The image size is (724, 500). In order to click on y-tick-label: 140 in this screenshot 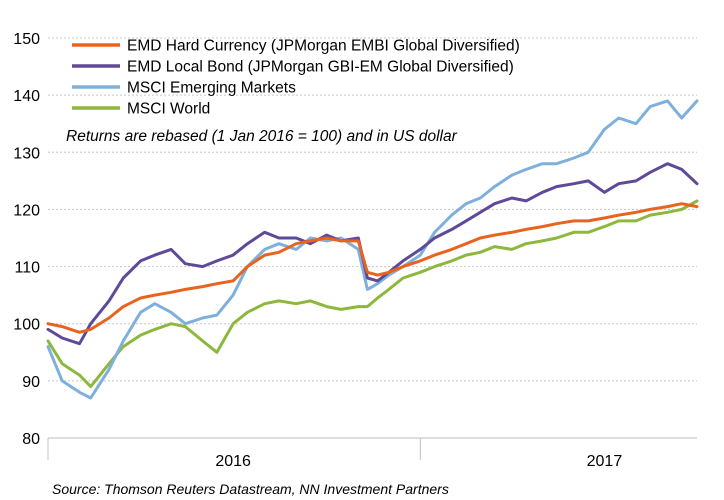, I will do `click(26, 96)`.